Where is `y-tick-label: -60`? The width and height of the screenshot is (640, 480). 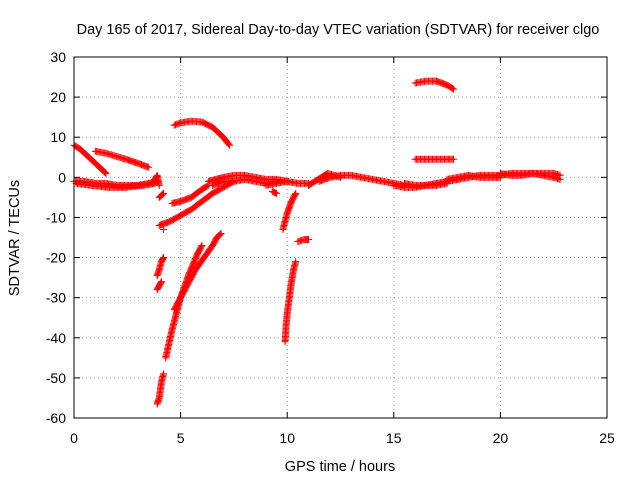
y-tick-label: -60 is located at coordinates (56, 418).